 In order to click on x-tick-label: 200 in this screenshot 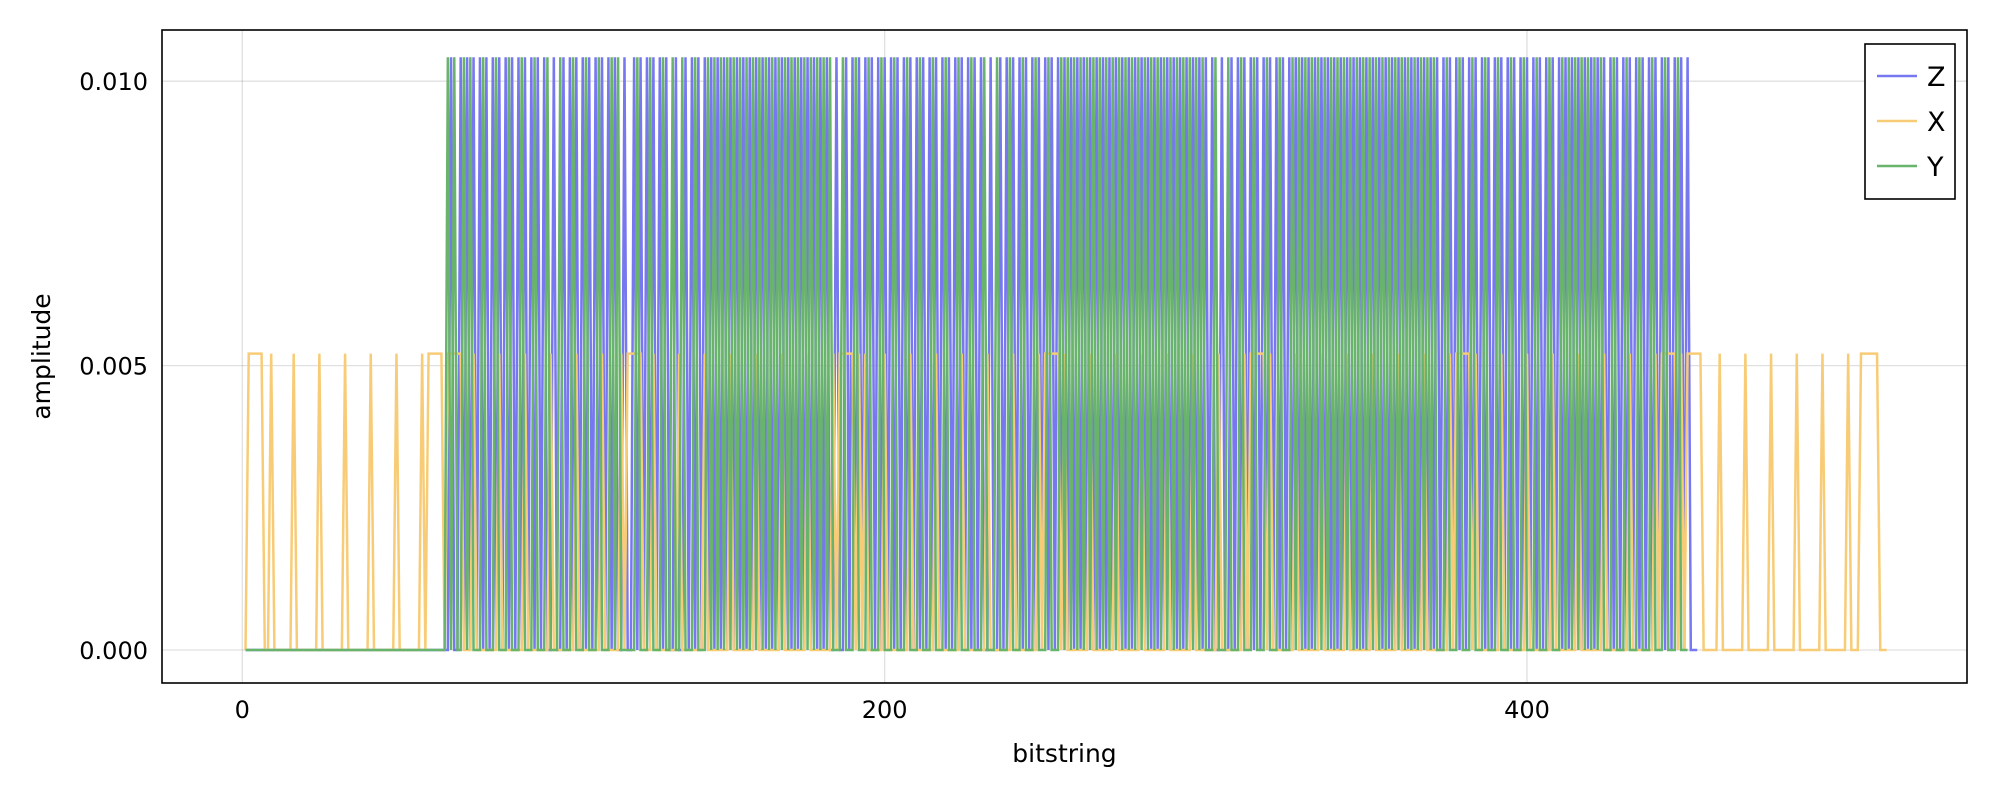, I will do `click(885, 710)`.